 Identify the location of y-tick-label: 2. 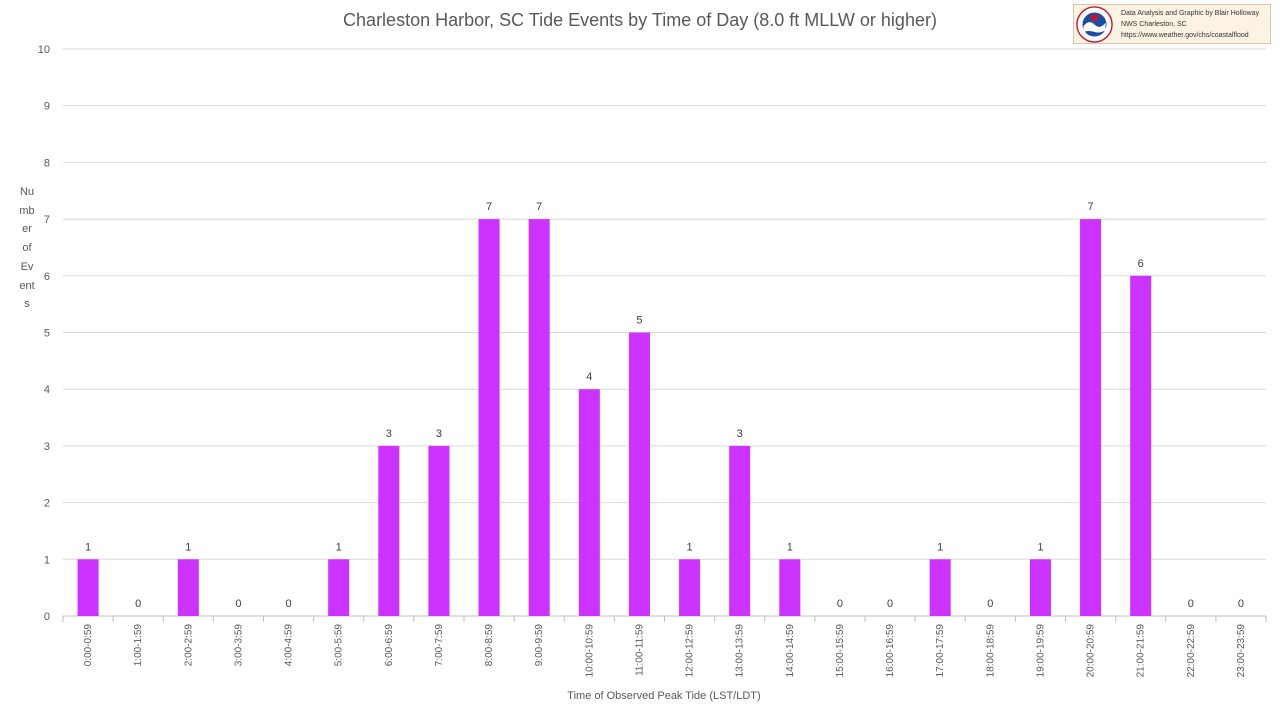
(47, 504).